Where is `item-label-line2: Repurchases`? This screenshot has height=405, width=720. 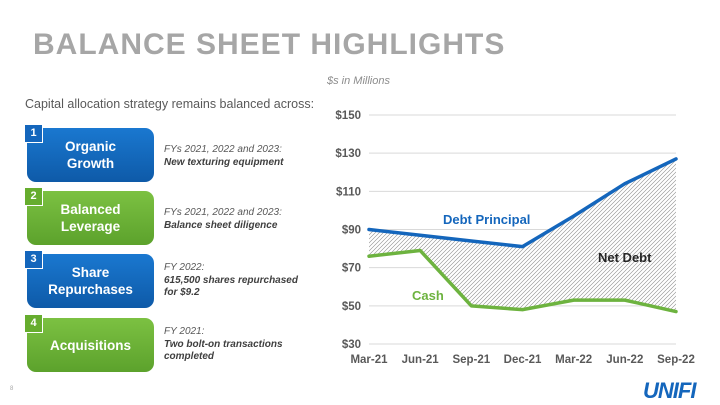 item-label-line2: Repurchases is located at coordinates (90, 289).